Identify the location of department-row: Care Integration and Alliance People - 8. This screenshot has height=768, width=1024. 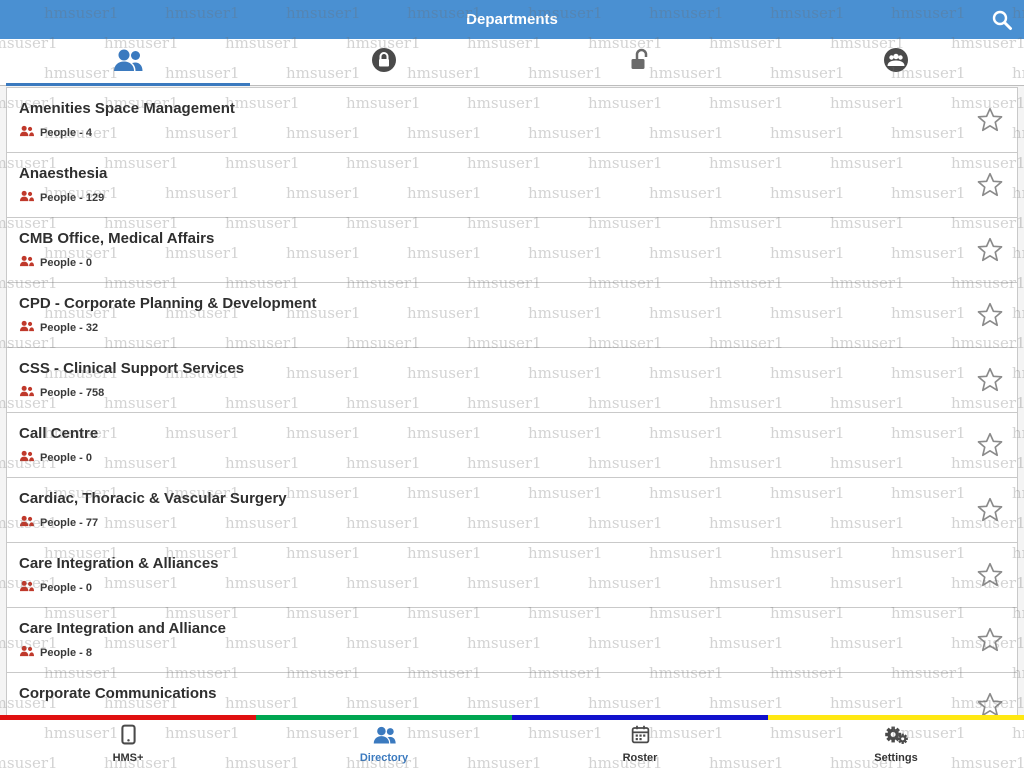
(512, 640).